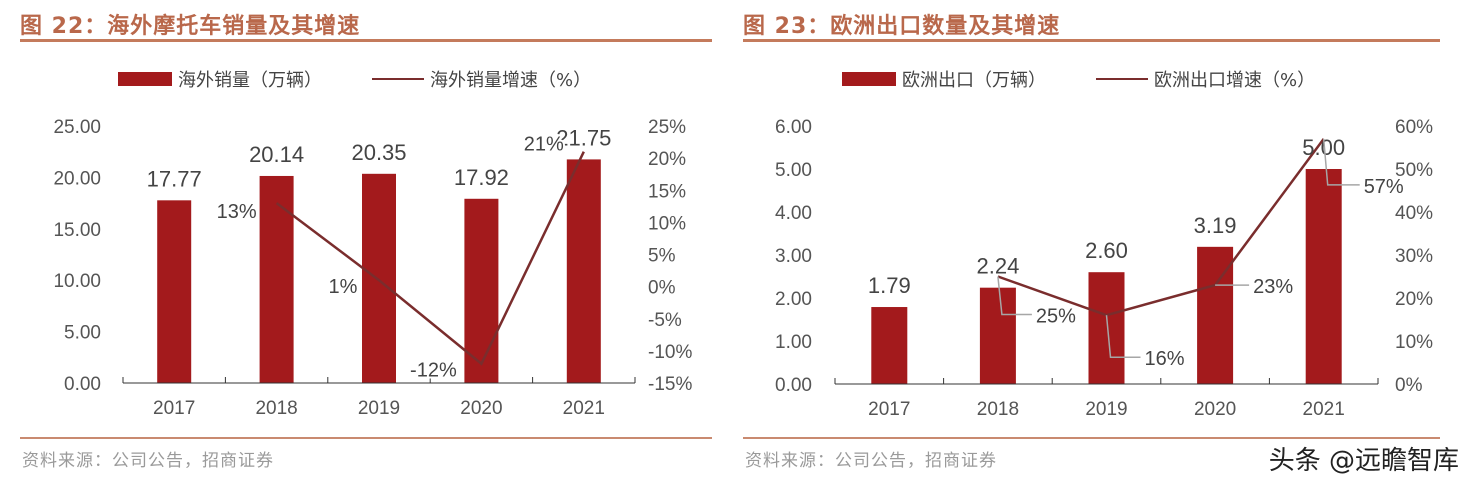  What do you see at coordinates (481, 177) in the screenshot?
I see `bar-value-label: 17.92` at bounding box center [481, 177].